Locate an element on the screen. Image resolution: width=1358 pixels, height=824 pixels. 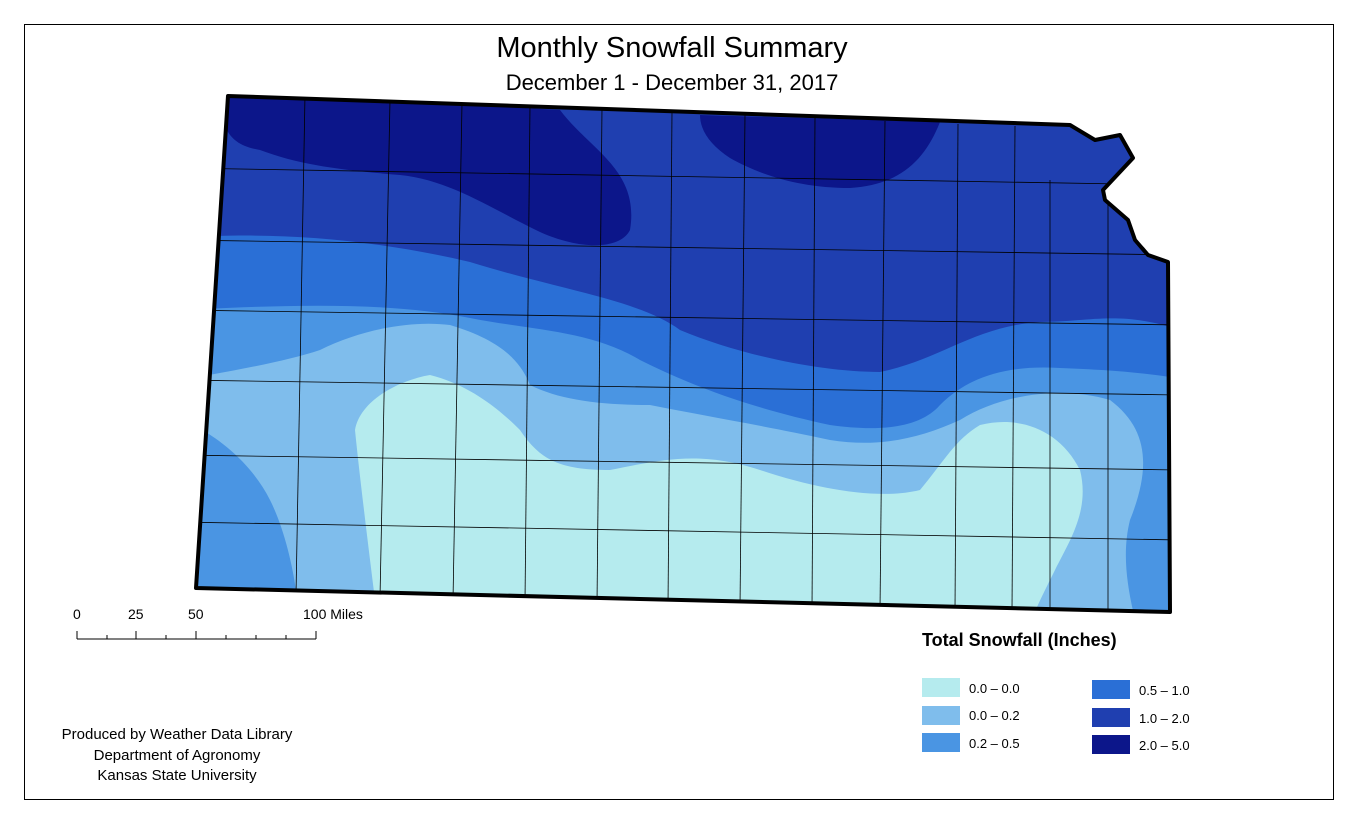
legend-title: Total Snowfall (Inches) is located at coordinates (1019, 640).